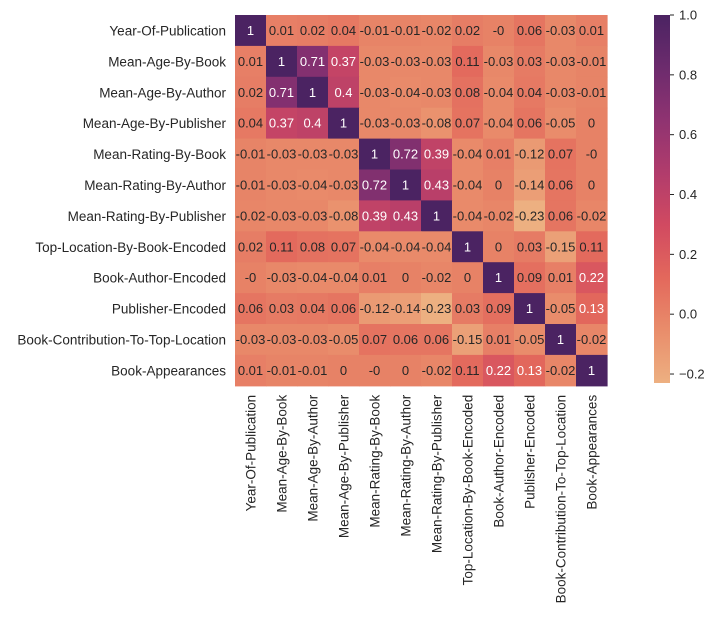 The image size is (722, 619). What do you see at coordinates (679, 195) in the screenshot?
I see `colorbar: 1.0 0.8 0.6 0.4 0.2 0.0 −0.2` at bounding box center [679, 195].